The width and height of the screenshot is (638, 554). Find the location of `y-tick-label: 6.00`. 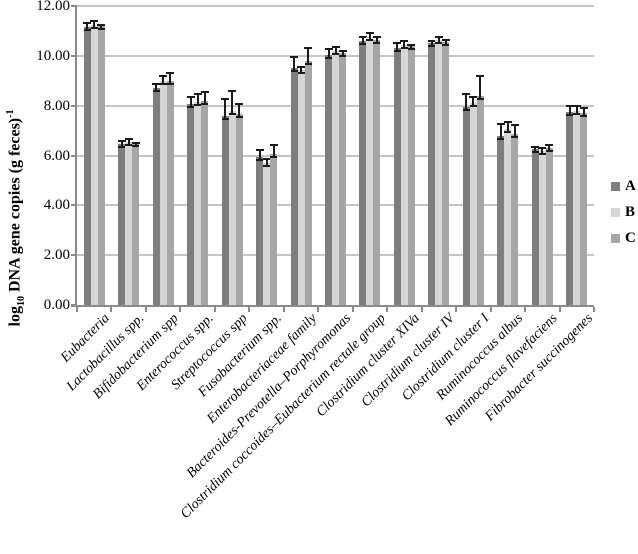

y-tick-label: 6.00 is located at coordinates (56, 155).